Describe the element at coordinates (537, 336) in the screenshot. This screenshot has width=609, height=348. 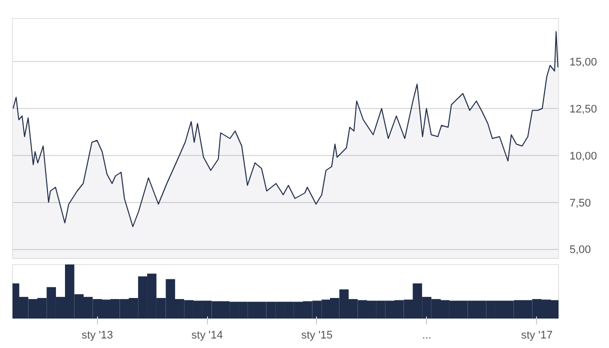
I see `x-tick-label: sty '17` at that location.